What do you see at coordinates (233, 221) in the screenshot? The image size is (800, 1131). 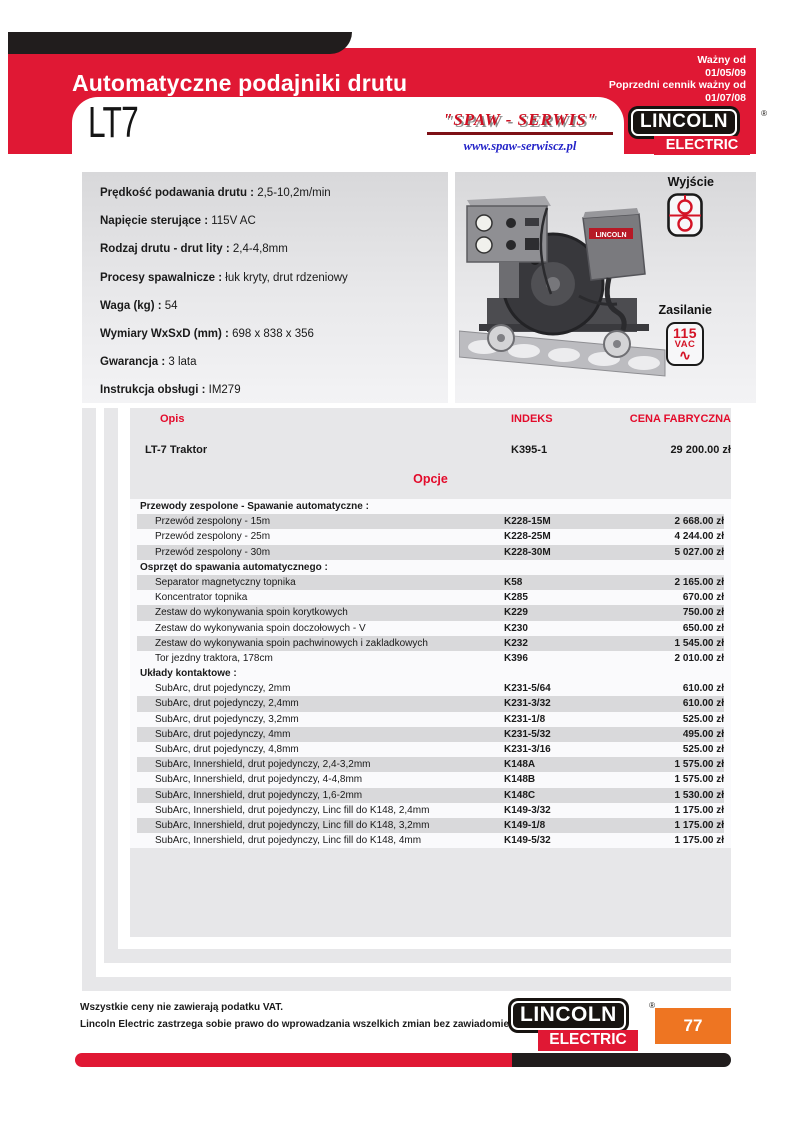 I see `spec-value: 115V AC` at bounding box center [233, 221].